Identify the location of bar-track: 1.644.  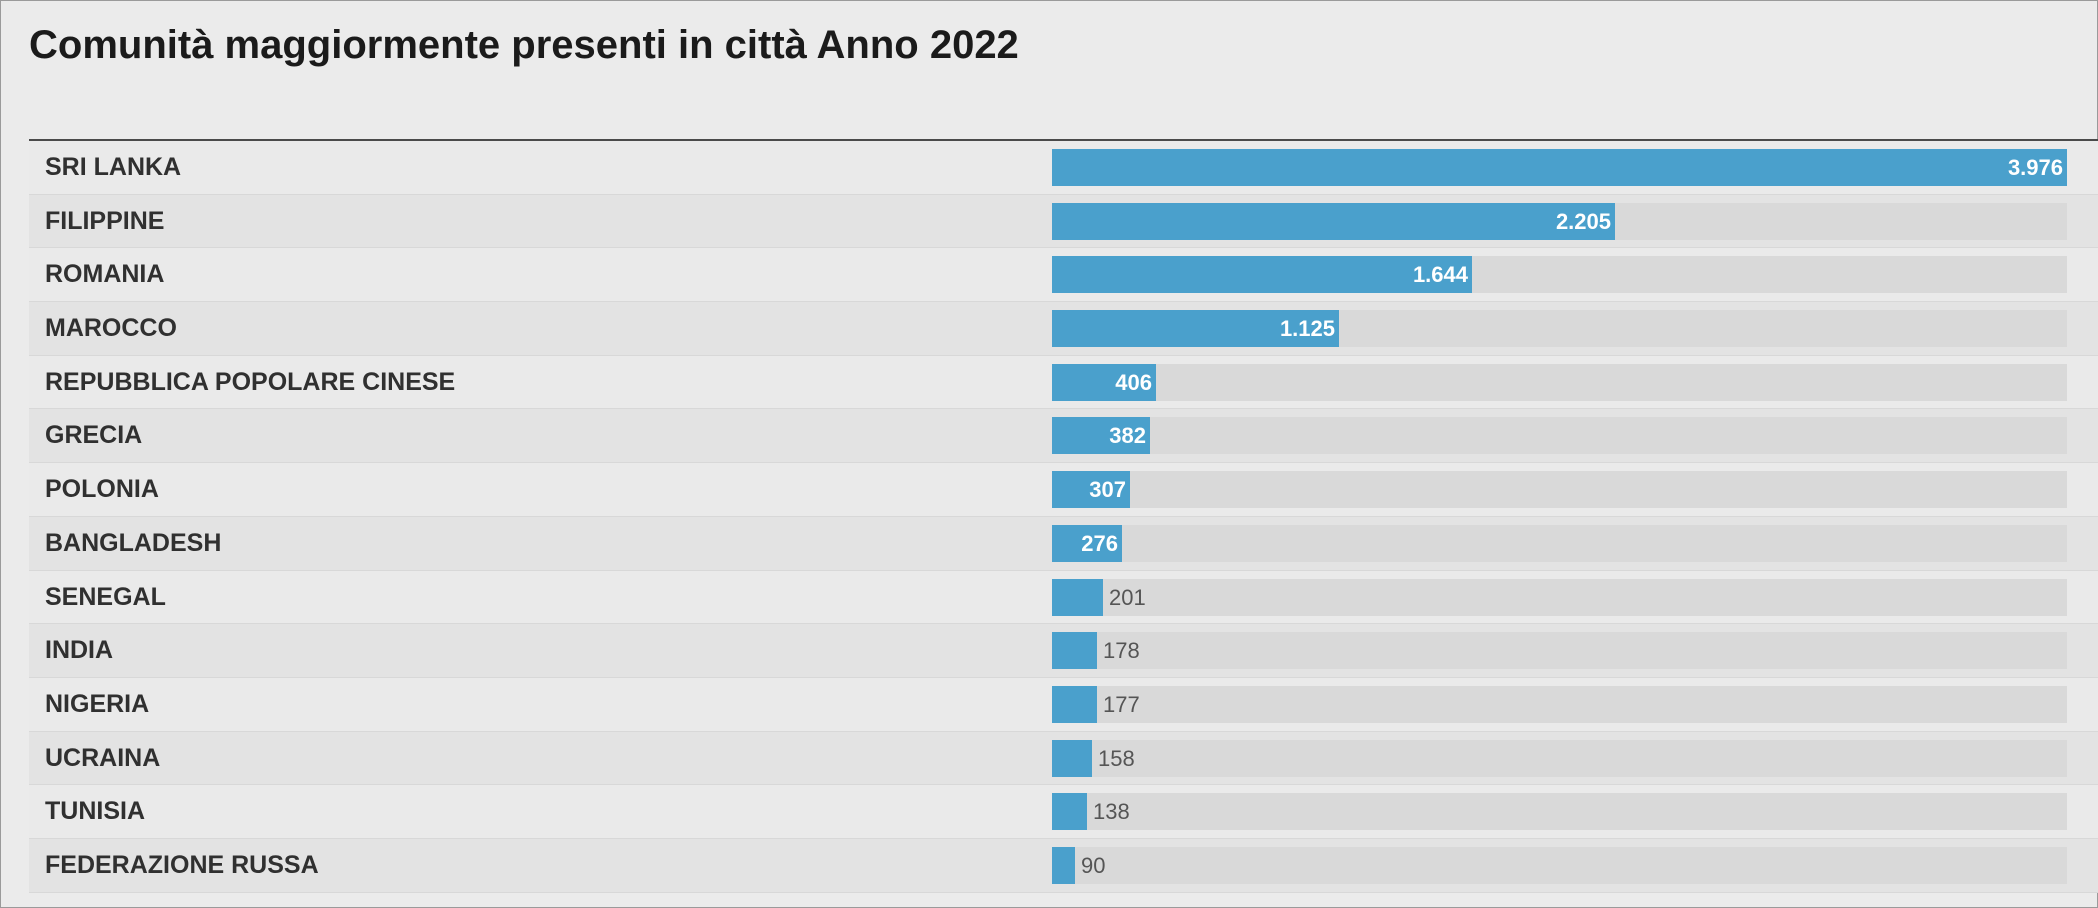
(1559, 275).